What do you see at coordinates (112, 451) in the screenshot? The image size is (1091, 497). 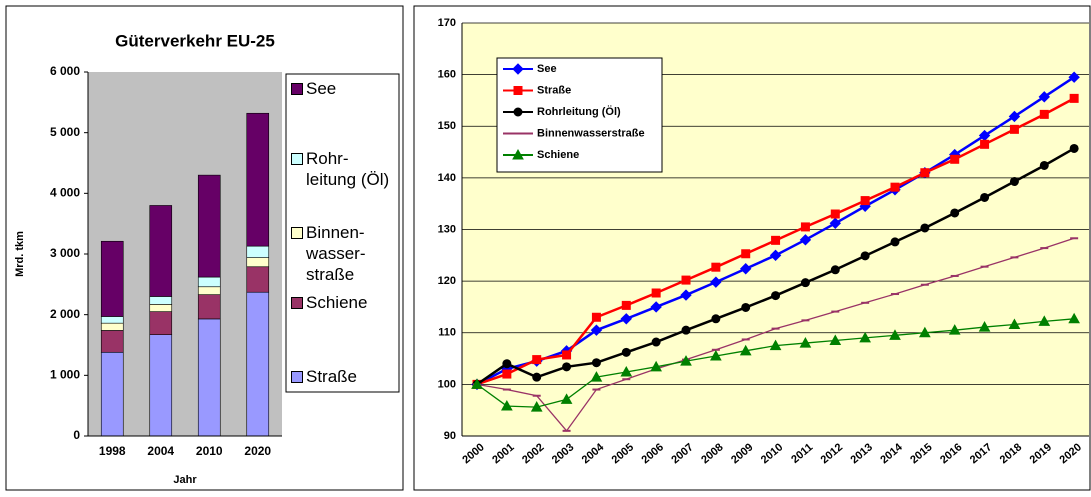 I see `x-tick-label: 1998` at bounding box center [112, 451].